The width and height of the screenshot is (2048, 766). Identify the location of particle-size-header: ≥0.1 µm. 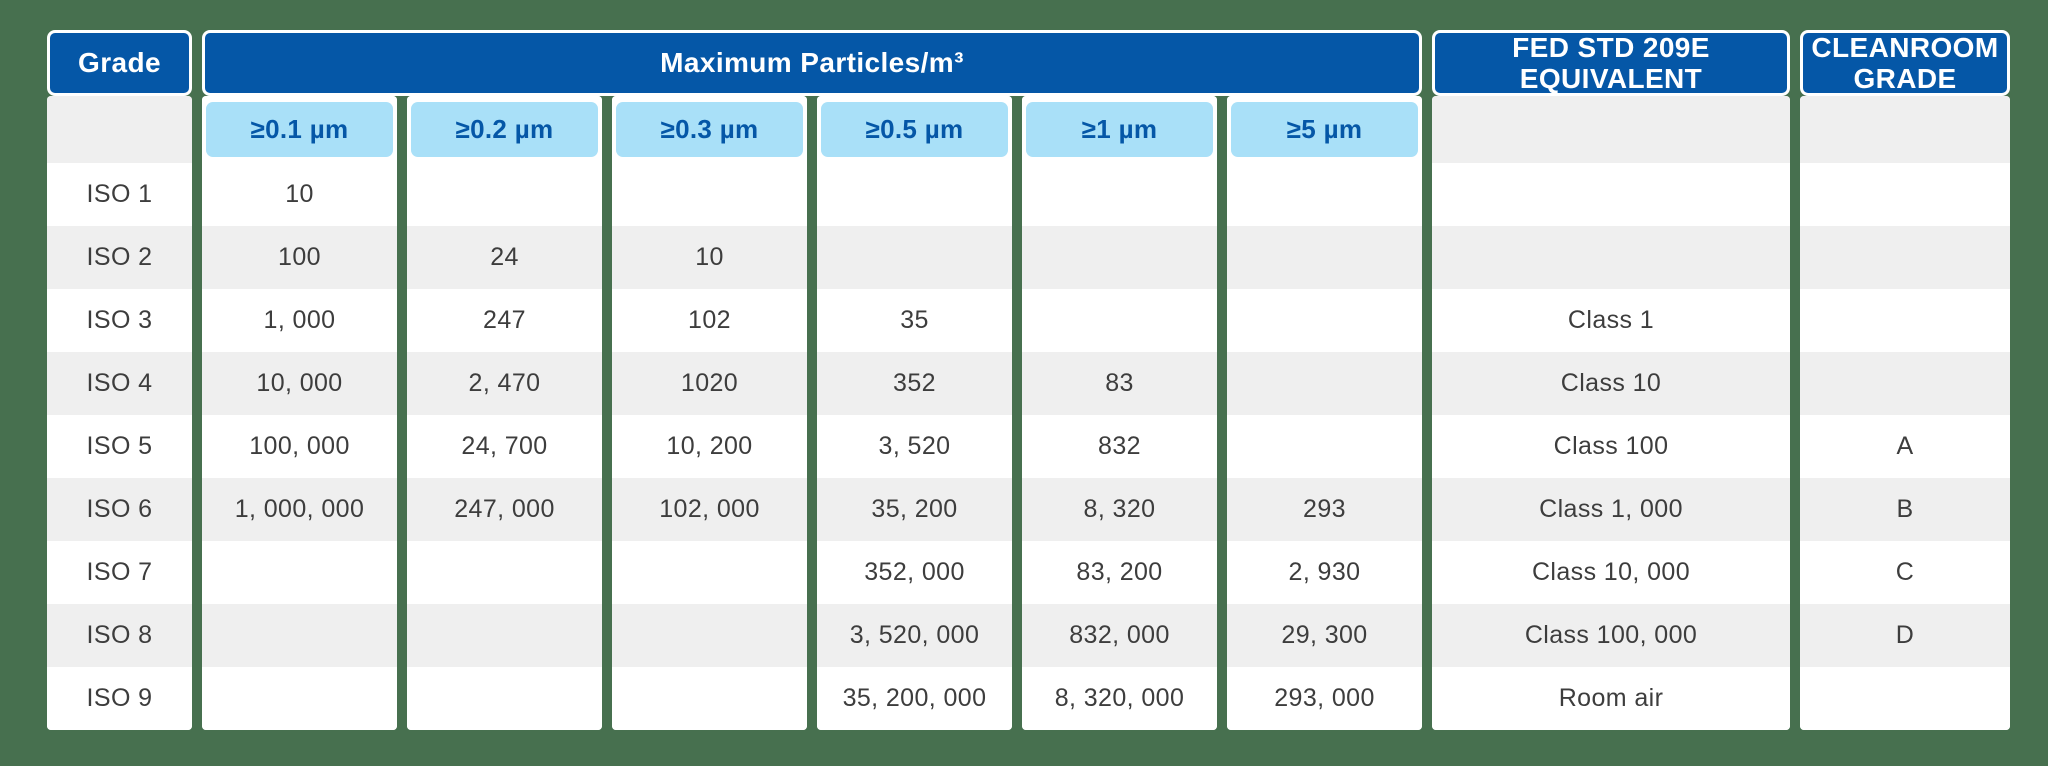
(299, 129).